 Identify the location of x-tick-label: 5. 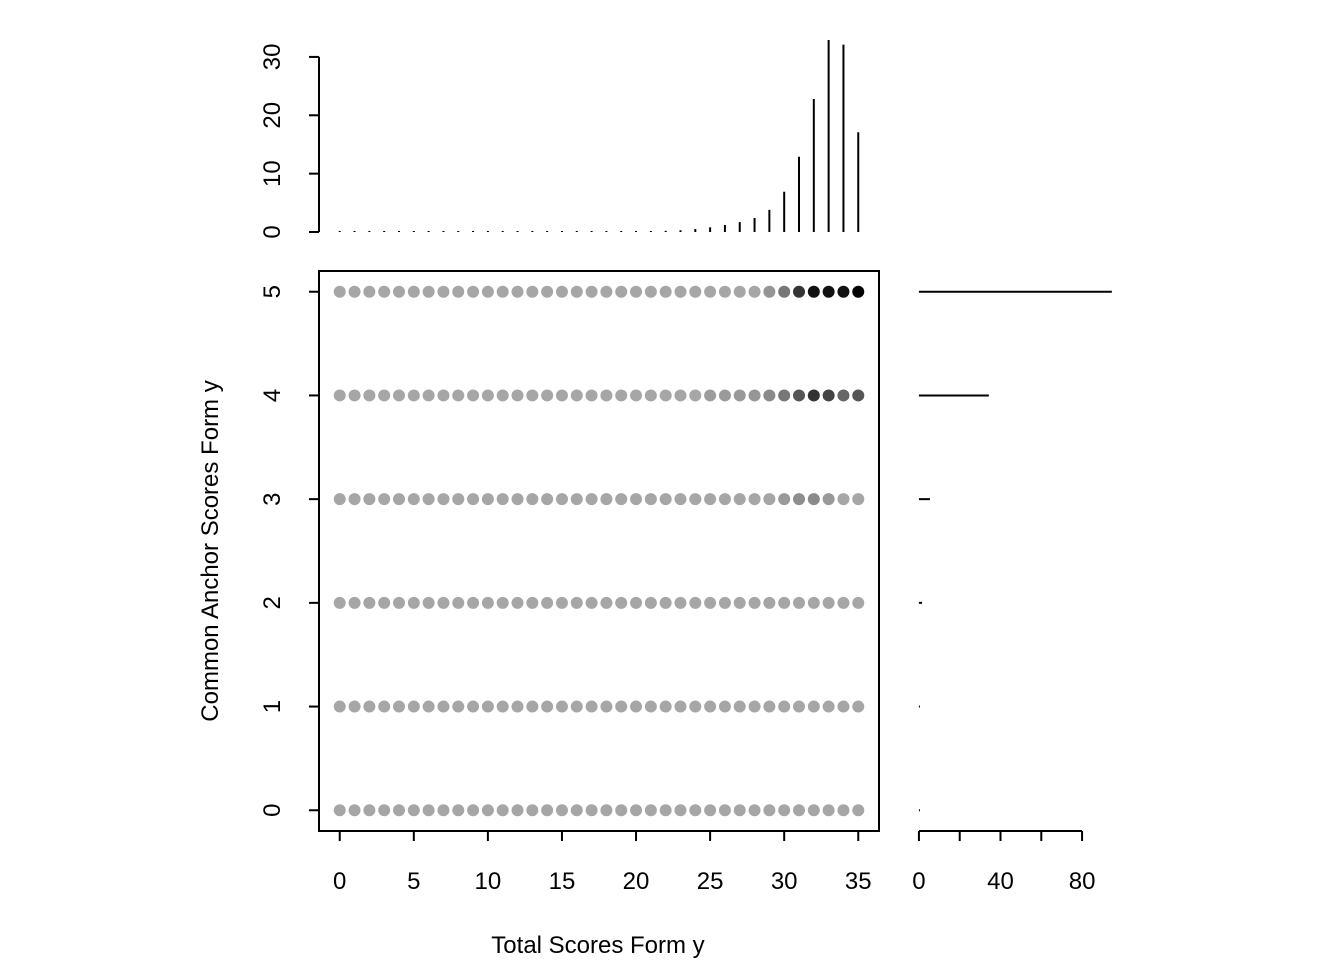
(413, 881).